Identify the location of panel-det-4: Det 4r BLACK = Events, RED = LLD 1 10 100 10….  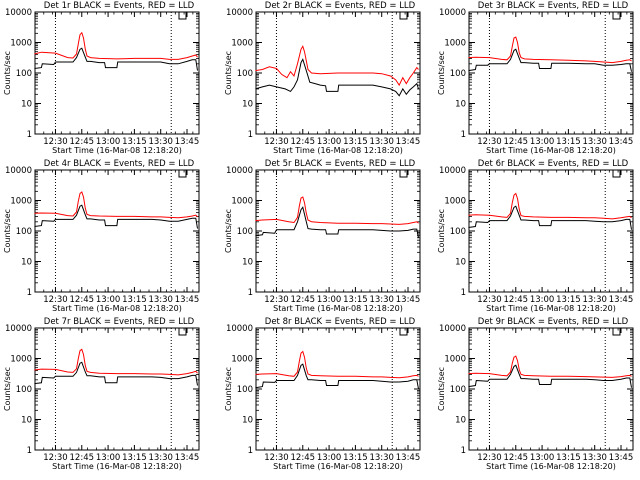
(101, 236).